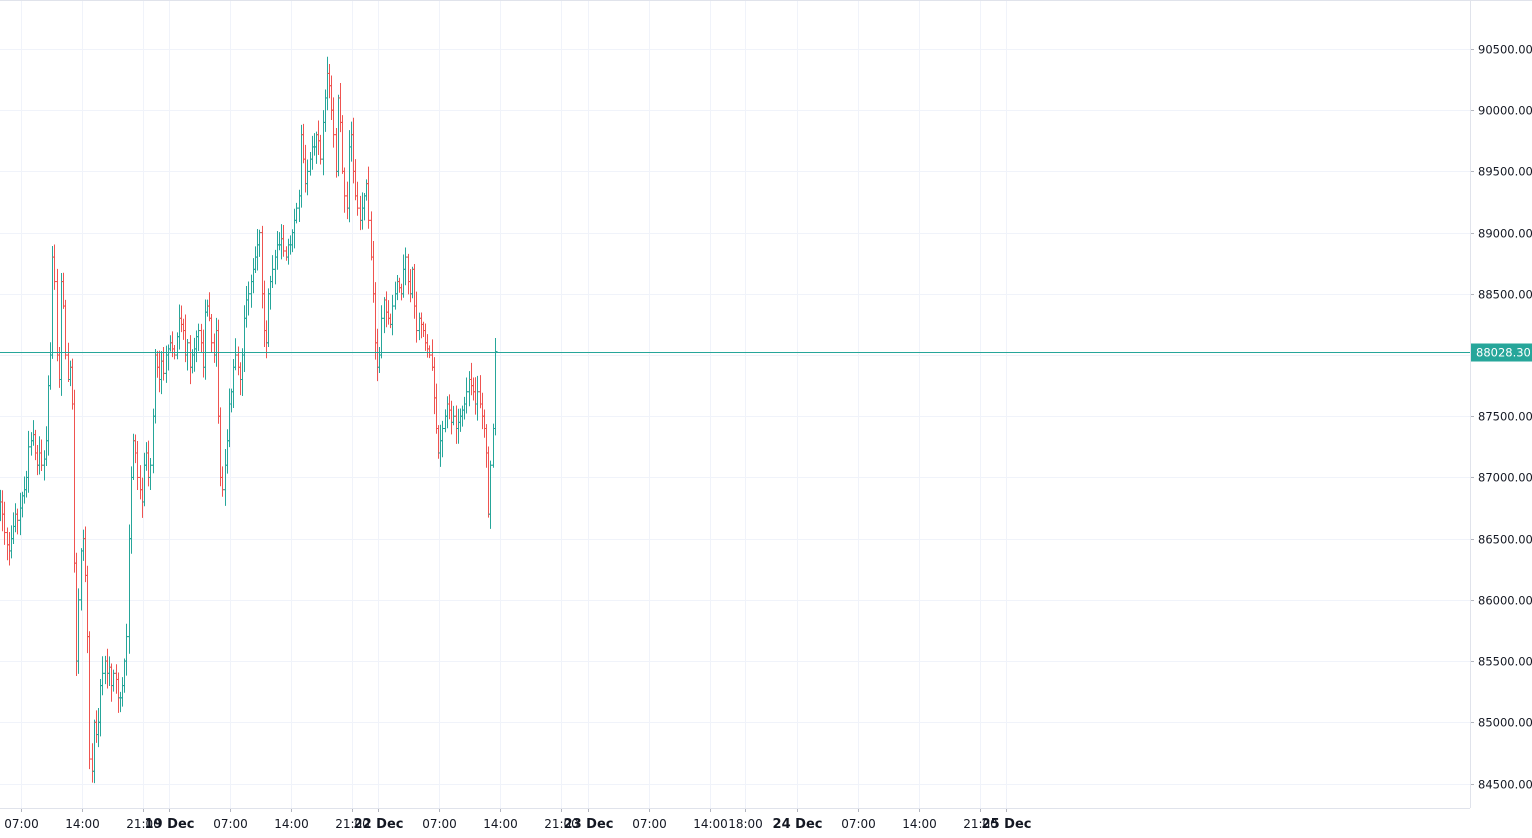  I want to click on x-tick-label: 24 Dec, so click(798, 824).